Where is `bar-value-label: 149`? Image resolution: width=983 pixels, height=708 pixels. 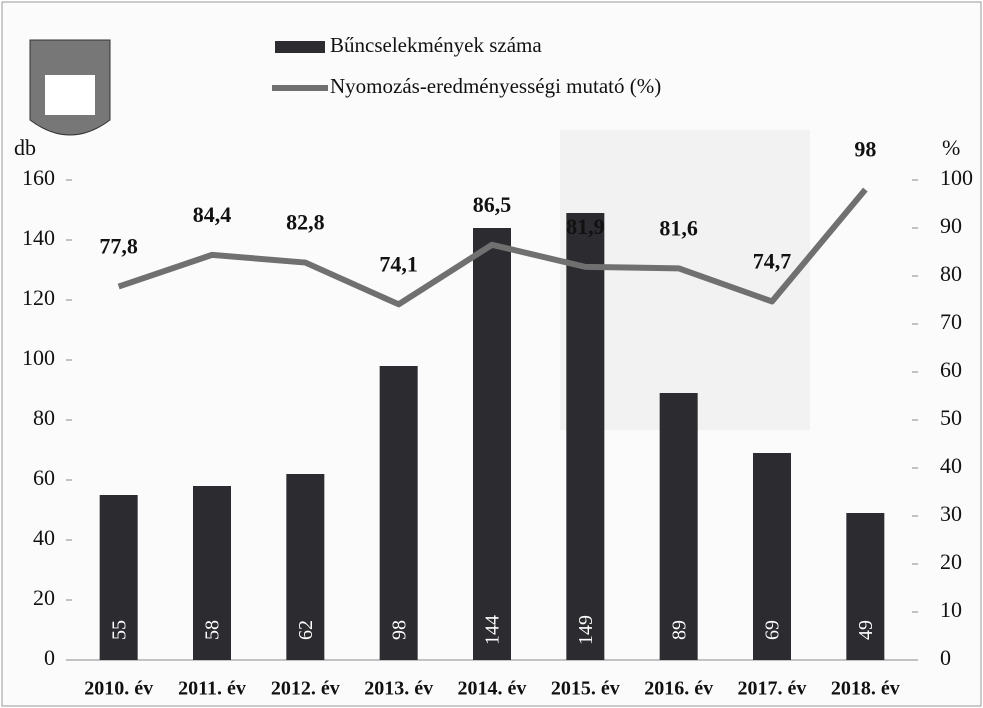 bar-value-label: 149 is located at coordinates (586, 630).